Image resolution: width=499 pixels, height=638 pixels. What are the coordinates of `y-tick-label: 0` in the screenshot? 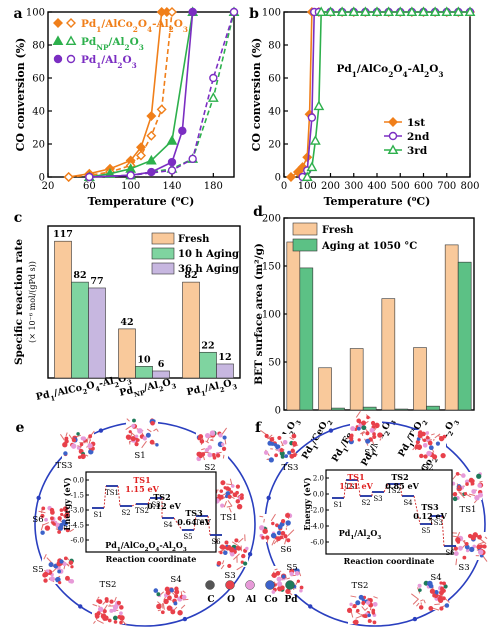 It's located at (278, 178).